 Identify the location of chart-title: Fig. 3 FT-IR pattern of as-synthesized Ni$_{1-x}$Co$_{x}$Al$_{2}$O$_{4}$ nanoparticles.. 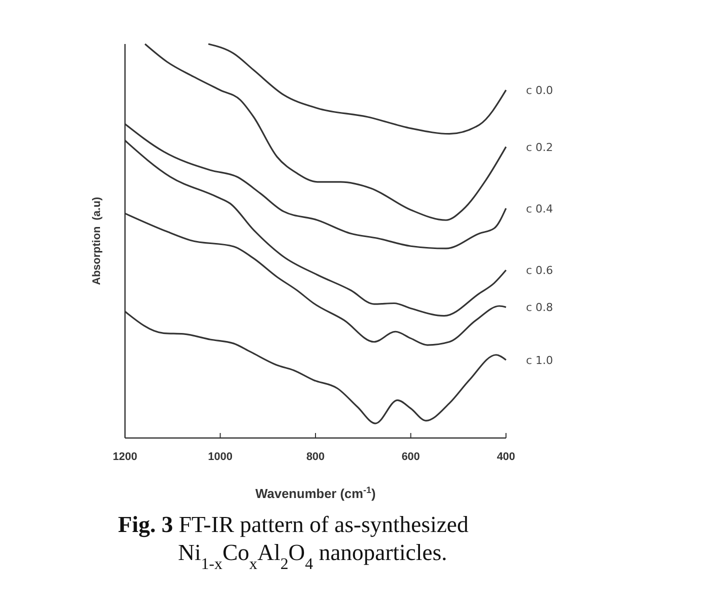
(293, 542).